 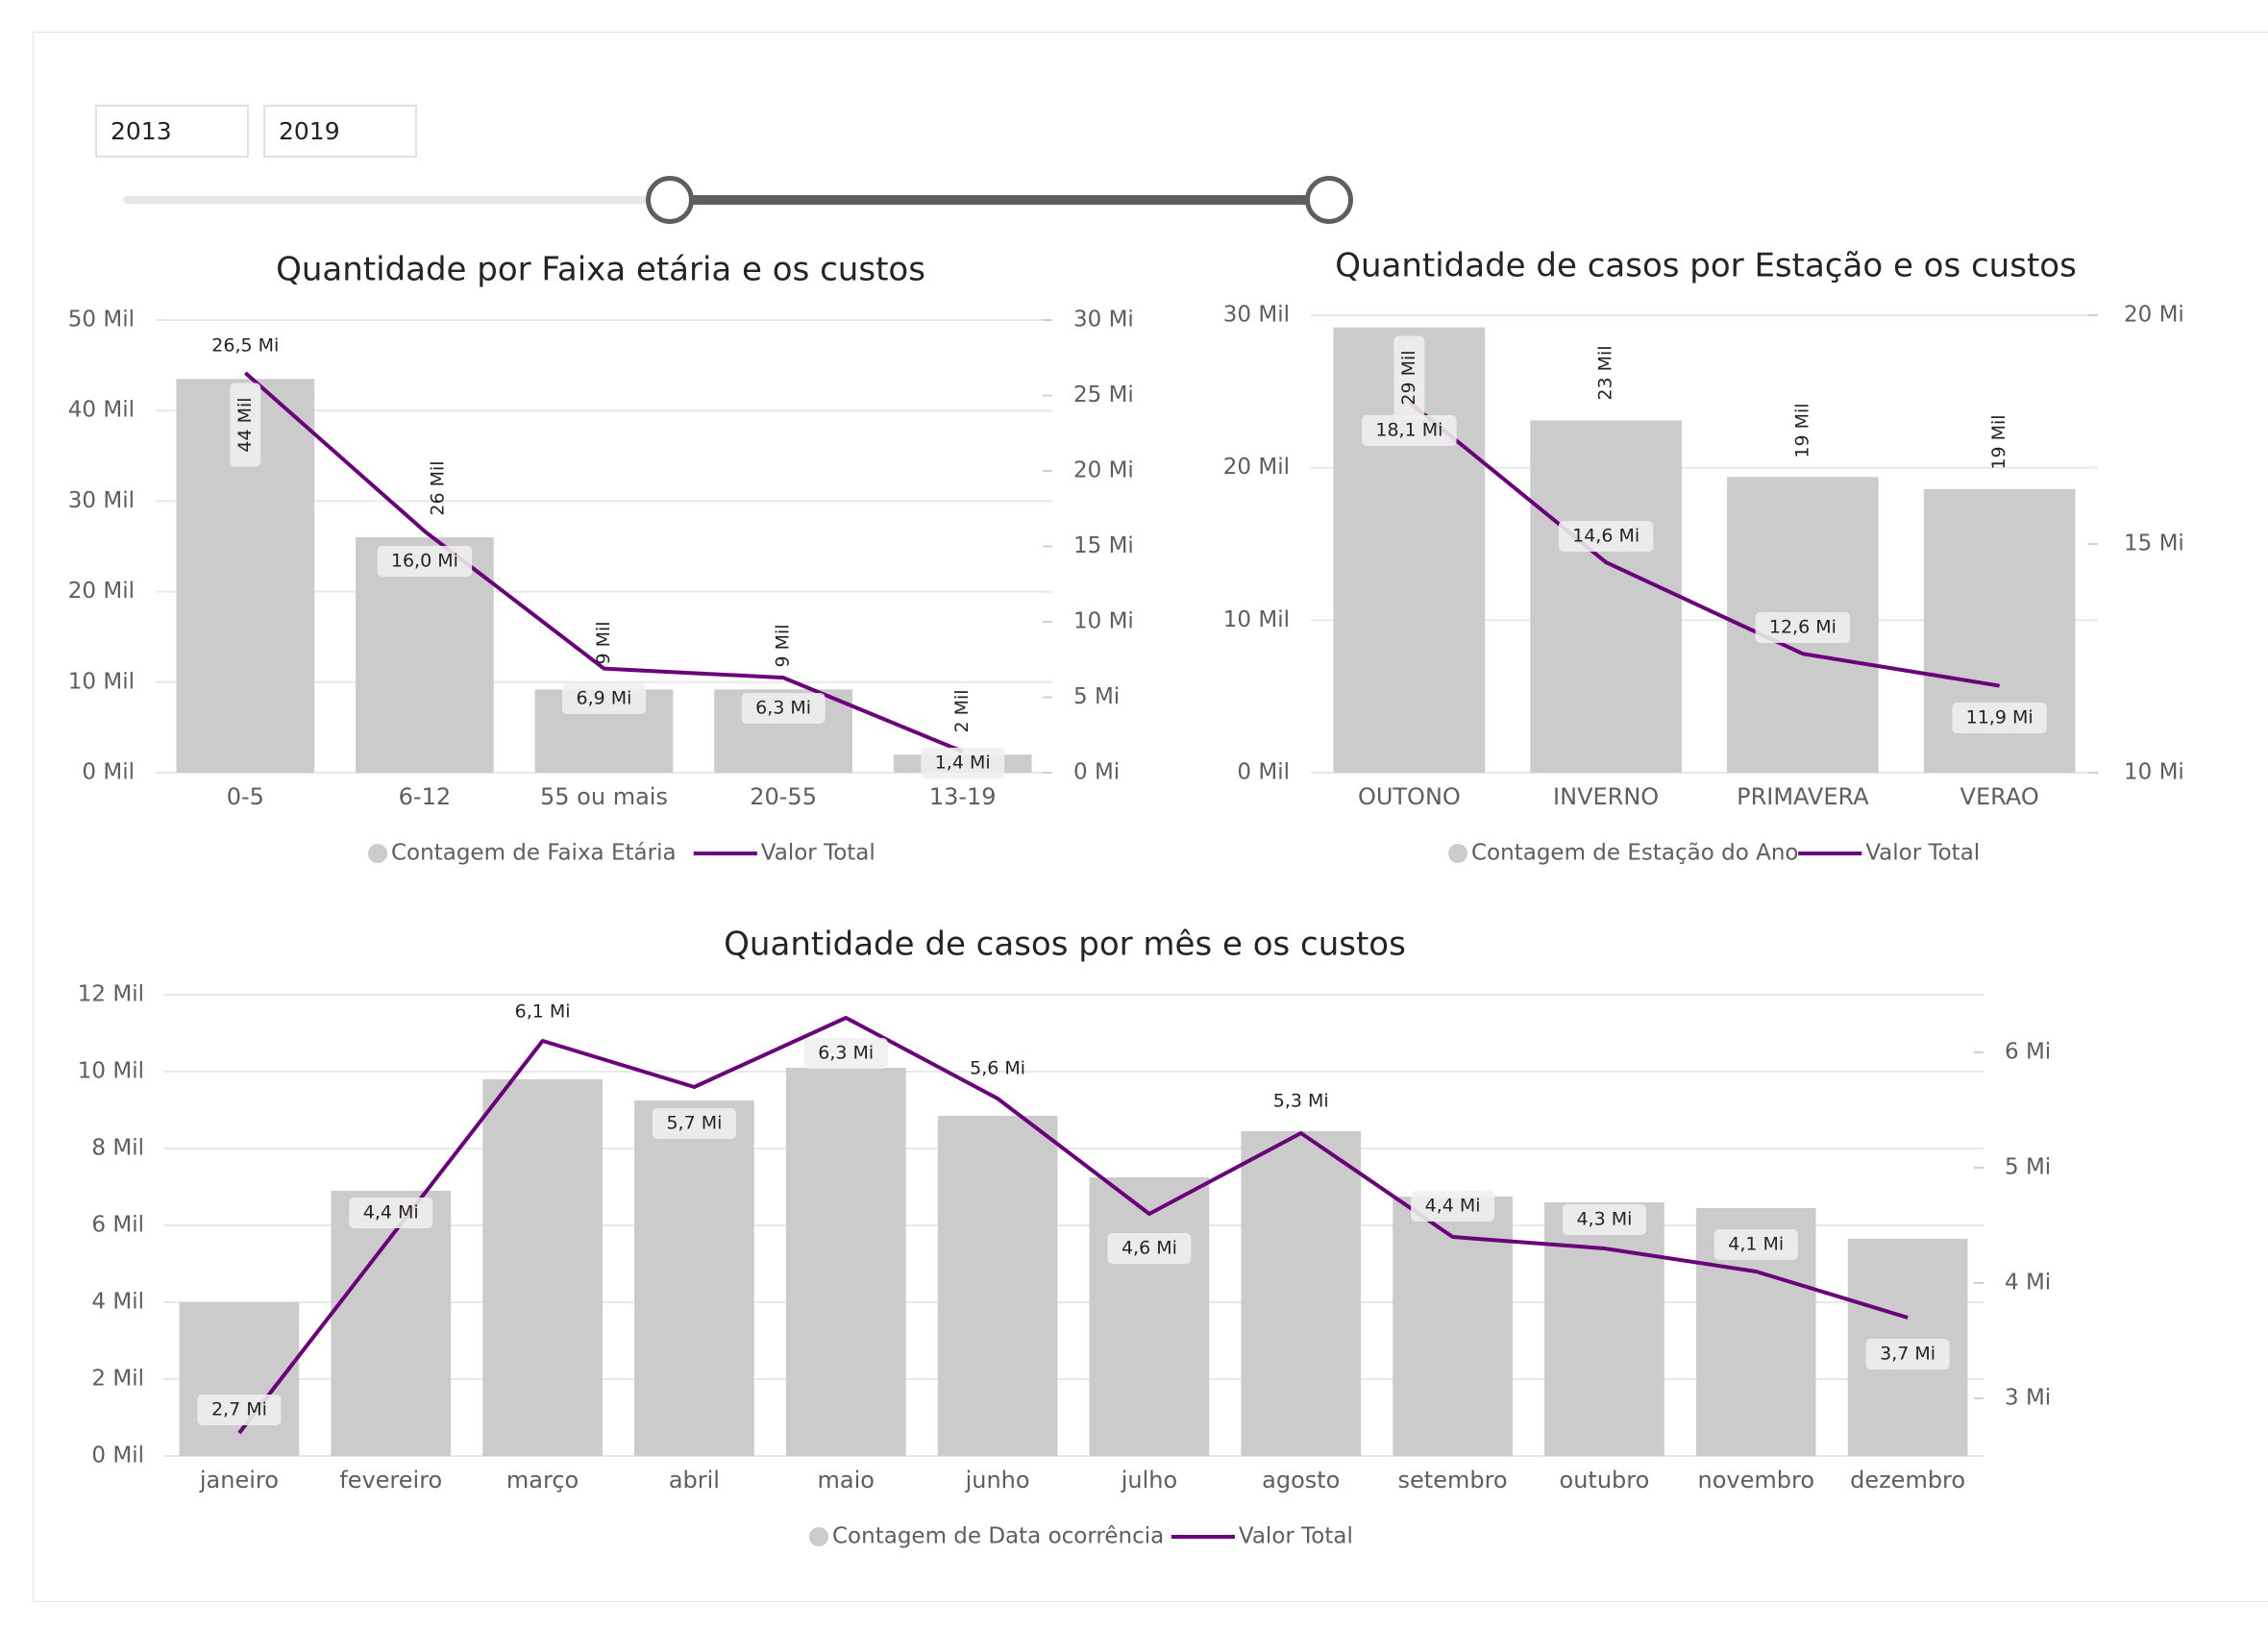 I want to click on line-data-label: 12,6 Mi, so click(x=1803, y=627).